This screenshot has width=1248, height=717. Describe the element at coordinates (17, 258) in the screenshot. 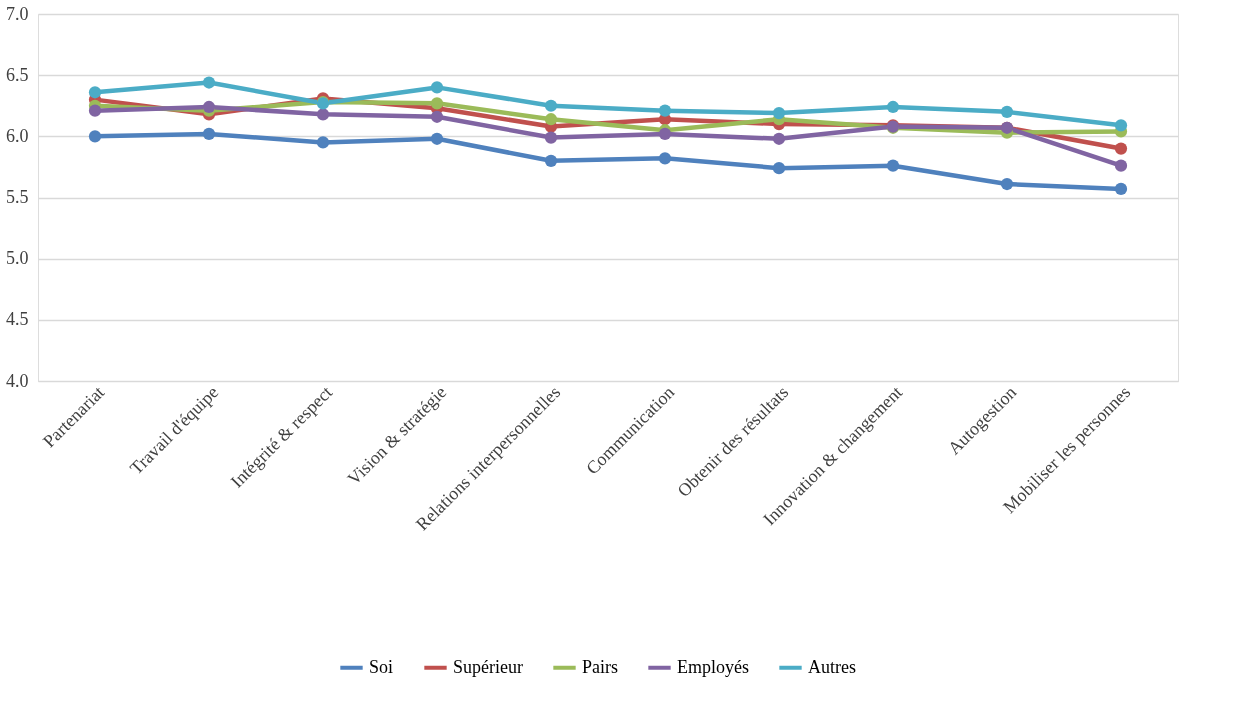

I see `y-tick-label: 5.0` at that location.